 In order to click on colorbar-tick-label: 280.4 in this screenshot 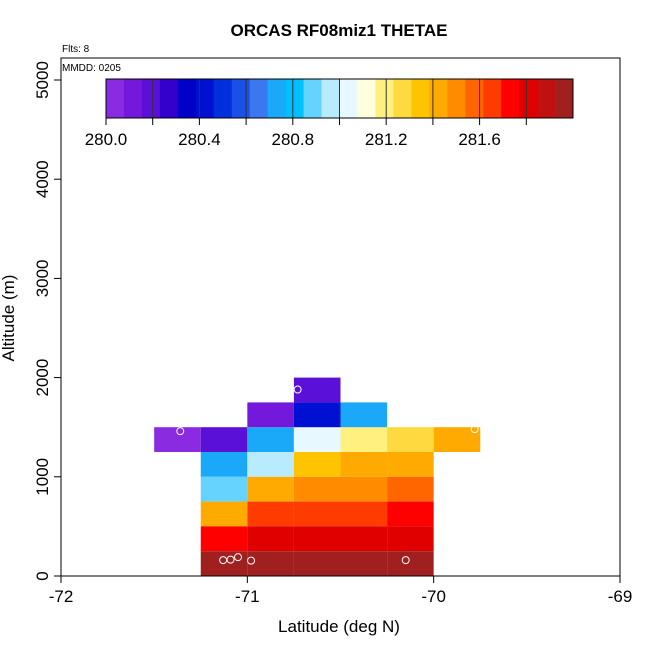, I will do `click(199, 139)`.